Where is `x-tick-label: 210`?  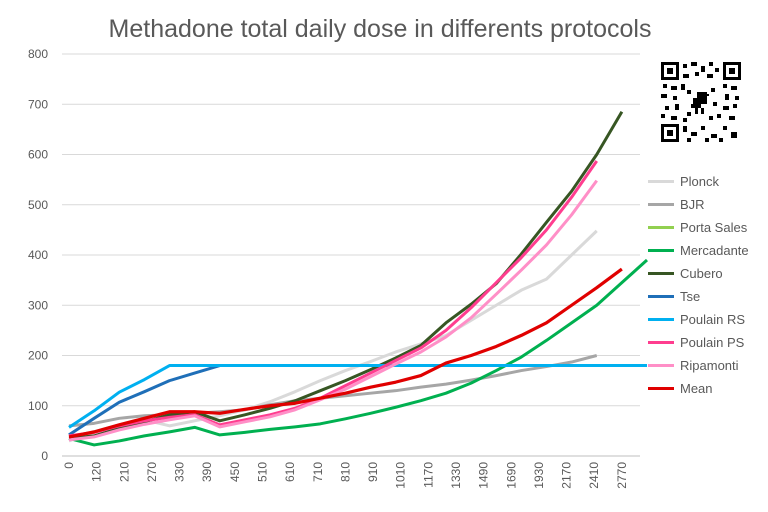 x-tick-label: 210 is located at coordinates (124, 472).